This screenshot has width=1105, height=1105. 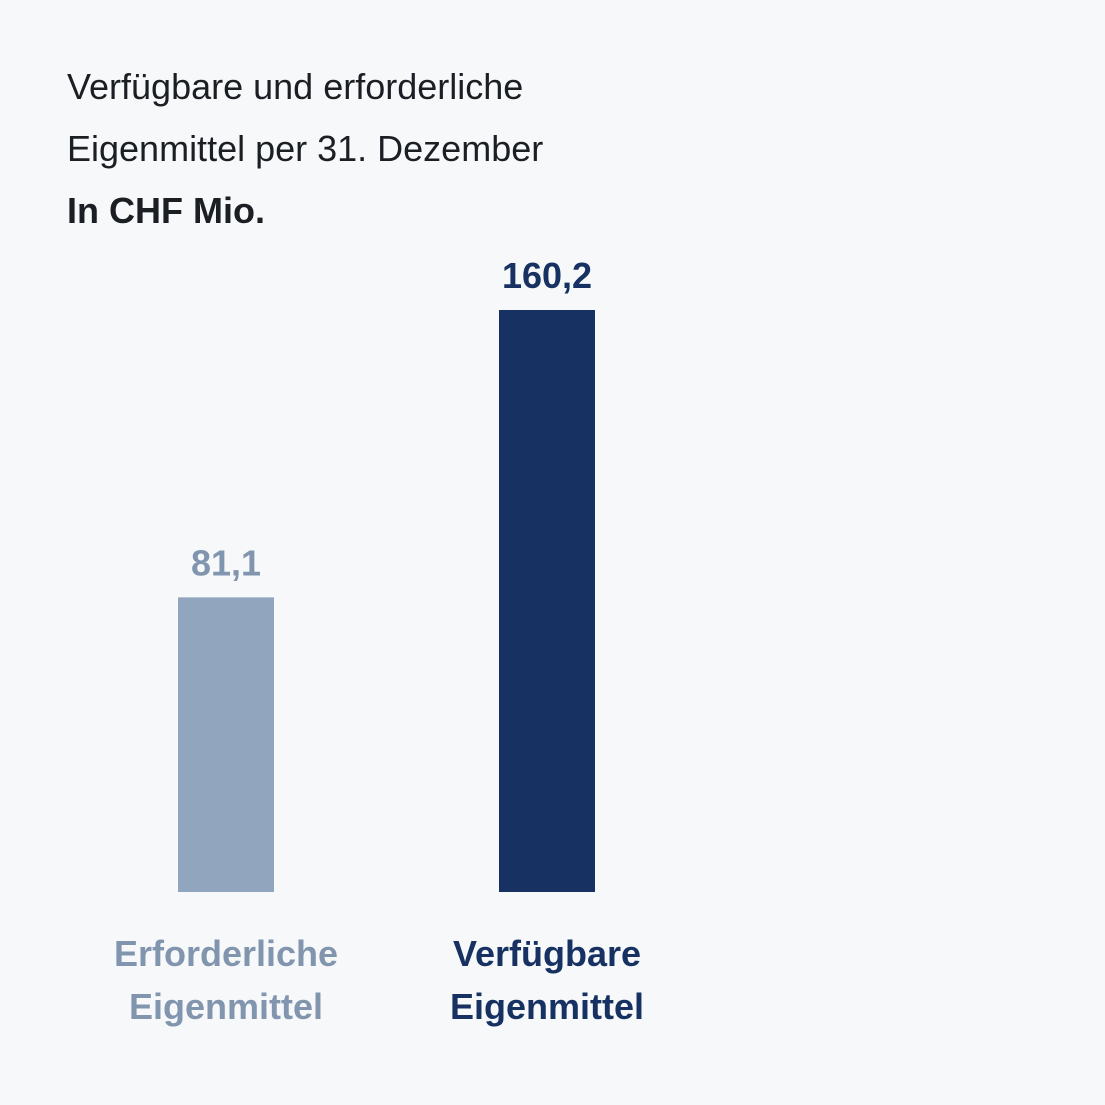 I want to click on category-label-2-line-2: Eigenmittel, so click(x=547, y=1006).